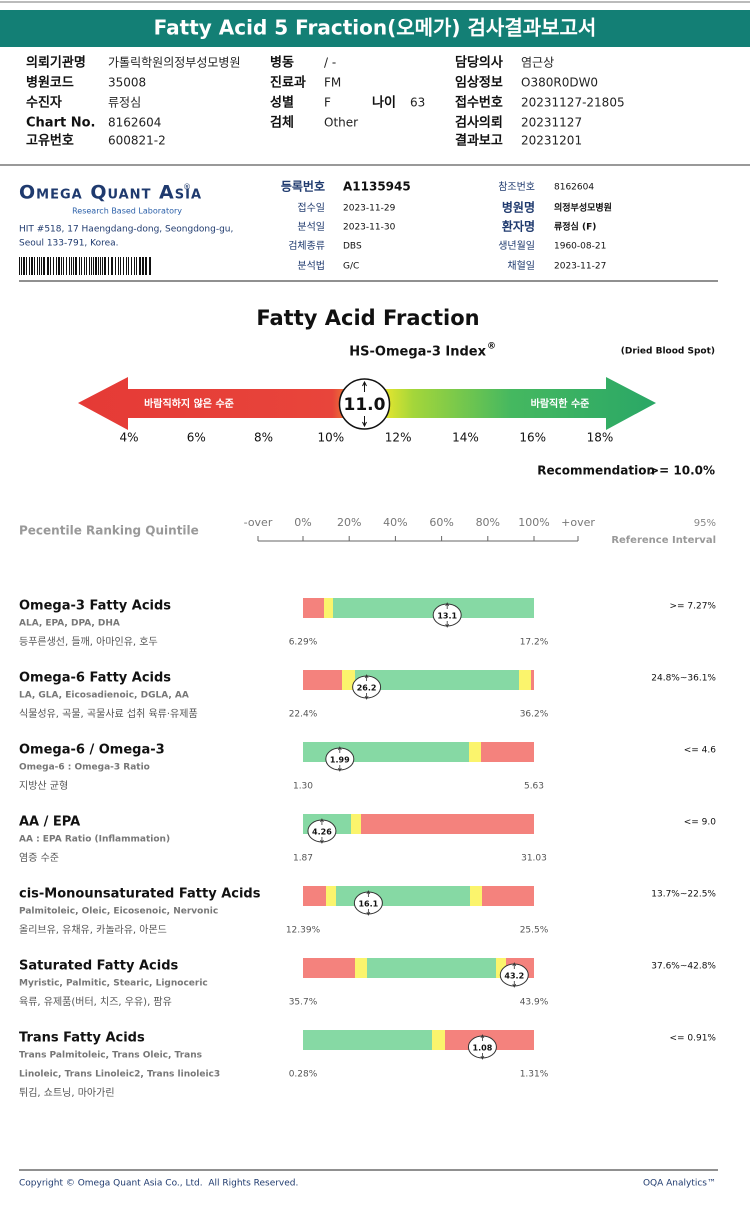 Image resolution: width=750 pixels, height=1217 pixels. What do you see at coordinates (534, 643) in the screenshot?
I see `range-max: 17.2%` at bounding box center [534, 643].